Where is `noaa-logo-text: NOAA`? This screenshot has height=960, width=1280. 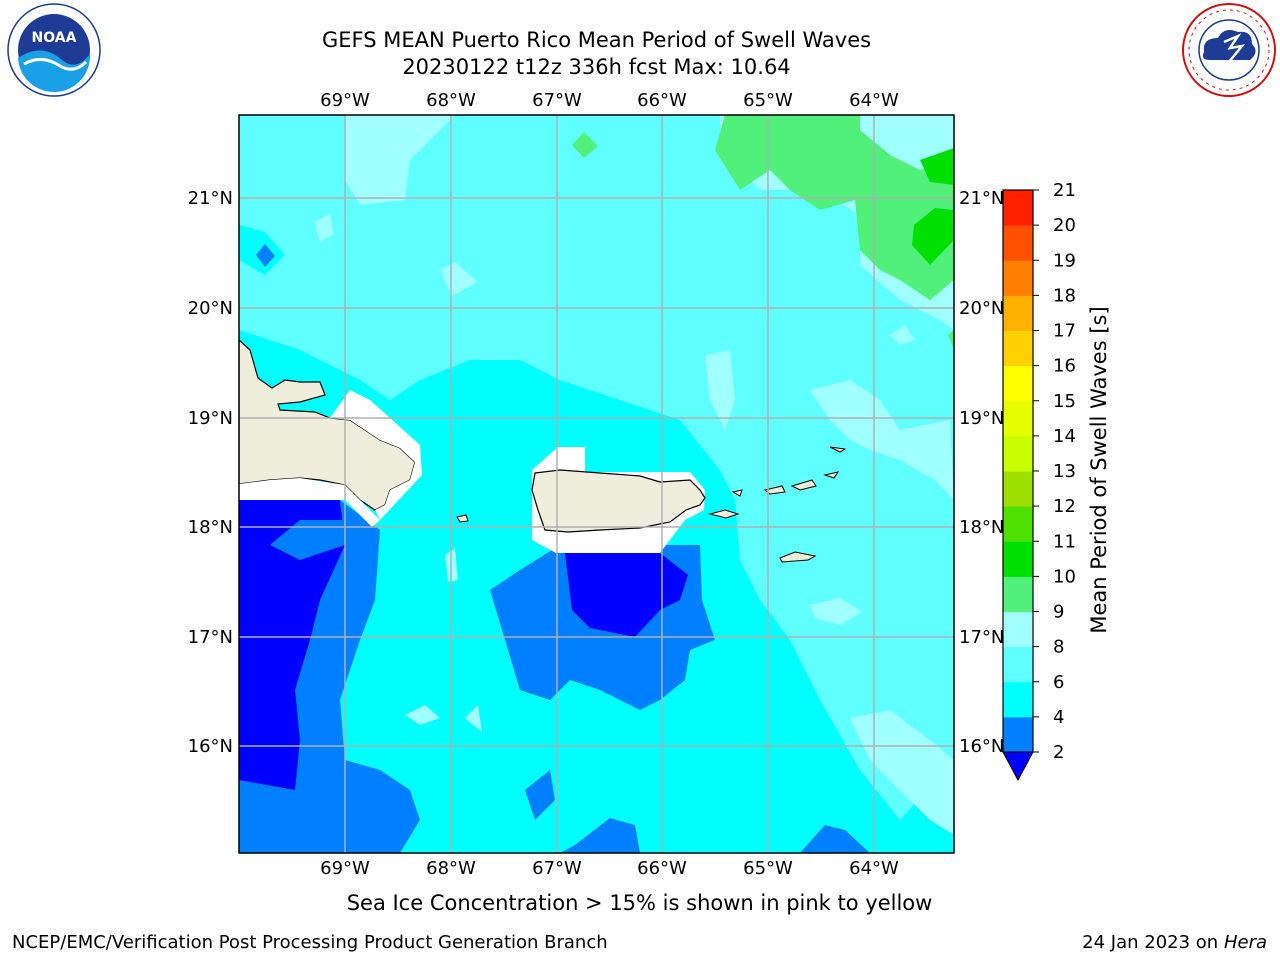
noaa-logo-text: NOAA is located at coordinates (54, 38).